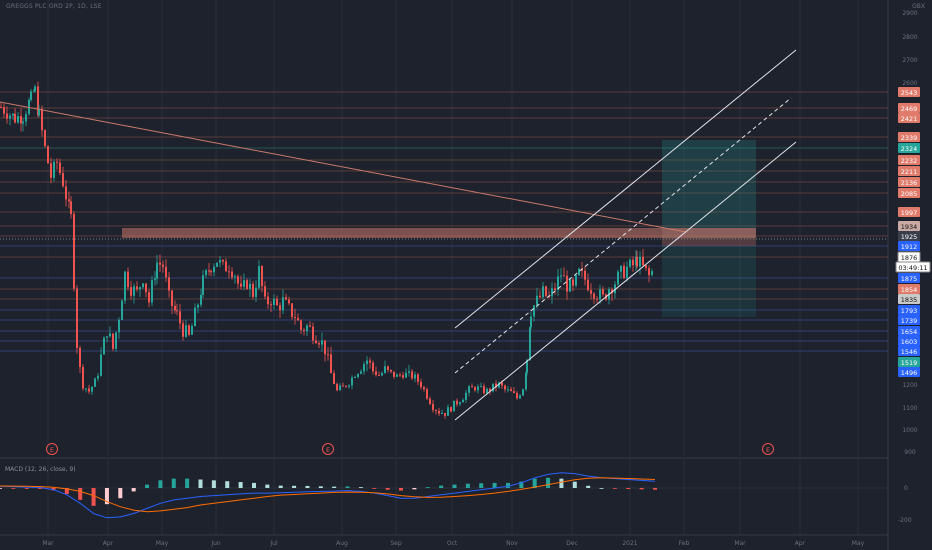  Describe the element at coordinates (909, 279) in the screenshot. I see `price-tag-label: 1875` at that location.